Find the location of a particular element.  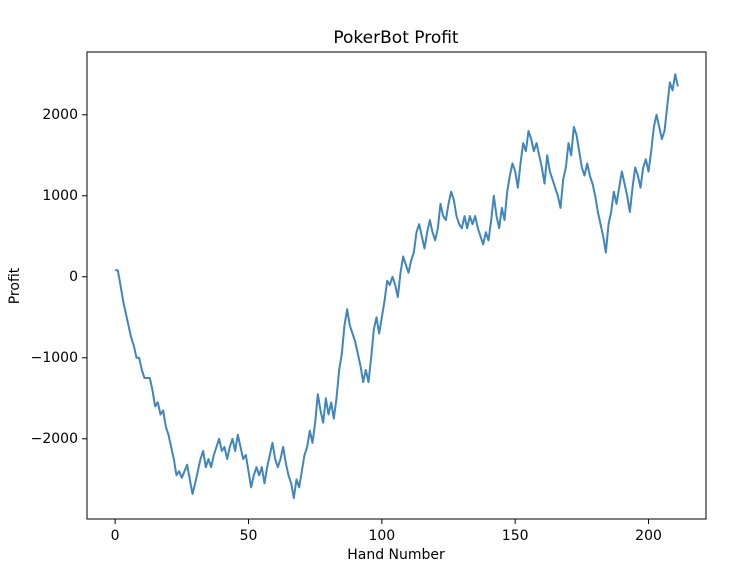

x-tick-label: 50 is located at coordinates (249, 536).